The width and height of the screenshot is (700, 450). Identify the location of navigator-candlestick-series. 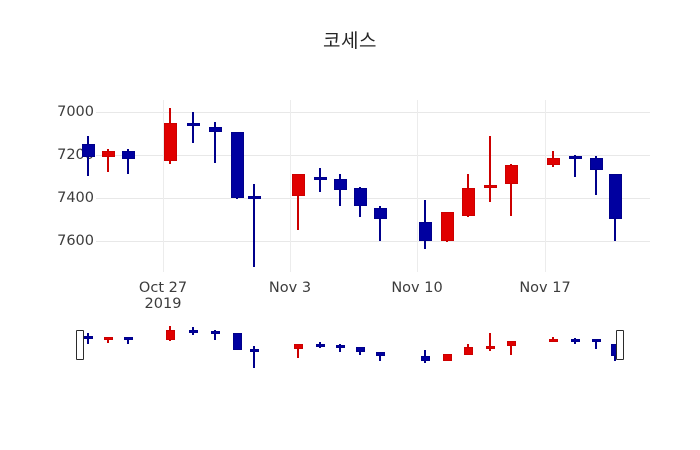
(350, 349).